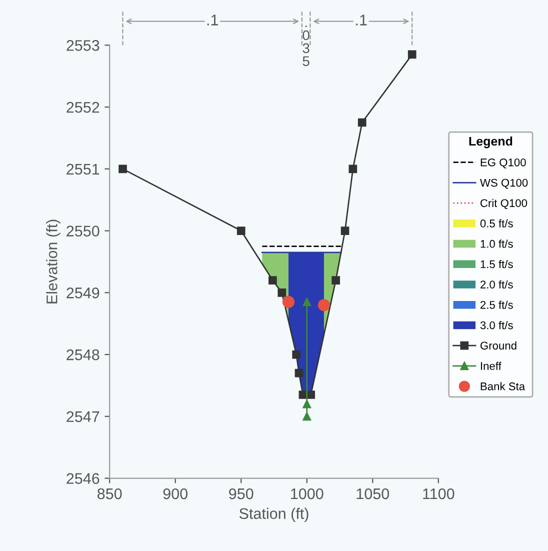 Image resolution: width=548 pixels, height=551 pixels. I want to click on y-tick-label: 2547, so click(83, 416).